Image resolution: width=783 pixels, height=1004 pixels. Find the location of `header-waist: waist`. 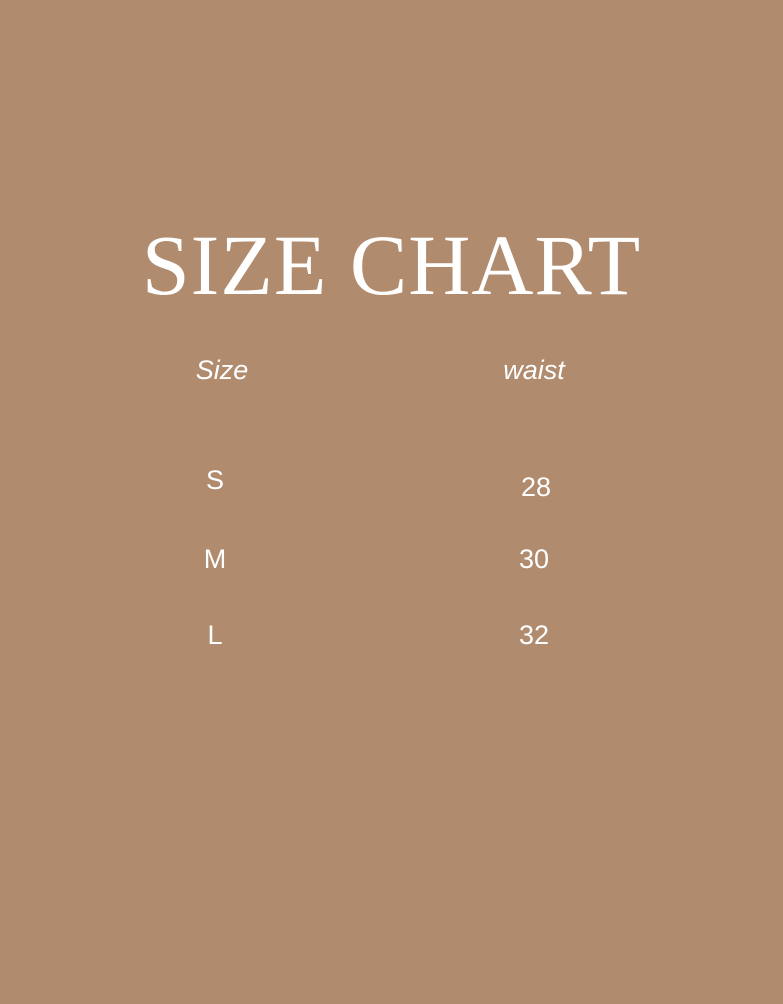

header-waist: waist is located at coordinates (534, 370).